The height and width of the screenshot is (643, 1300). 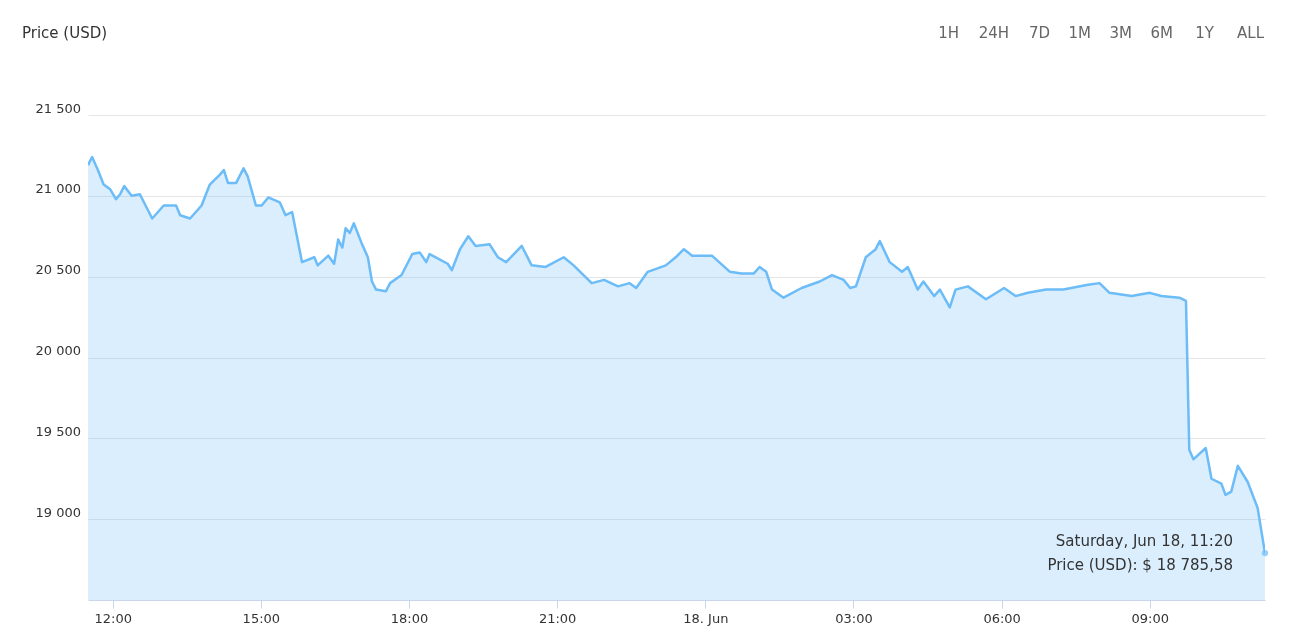 I want to click on text: ALL, so click(x=1251, y=33).